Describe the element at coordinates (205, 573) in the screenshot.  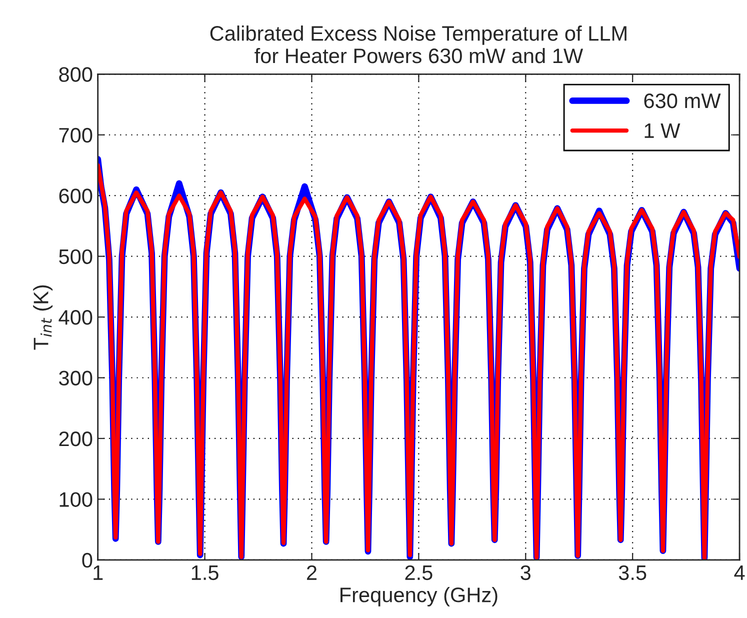
I see `x-tick-label: 1.5` at that location.